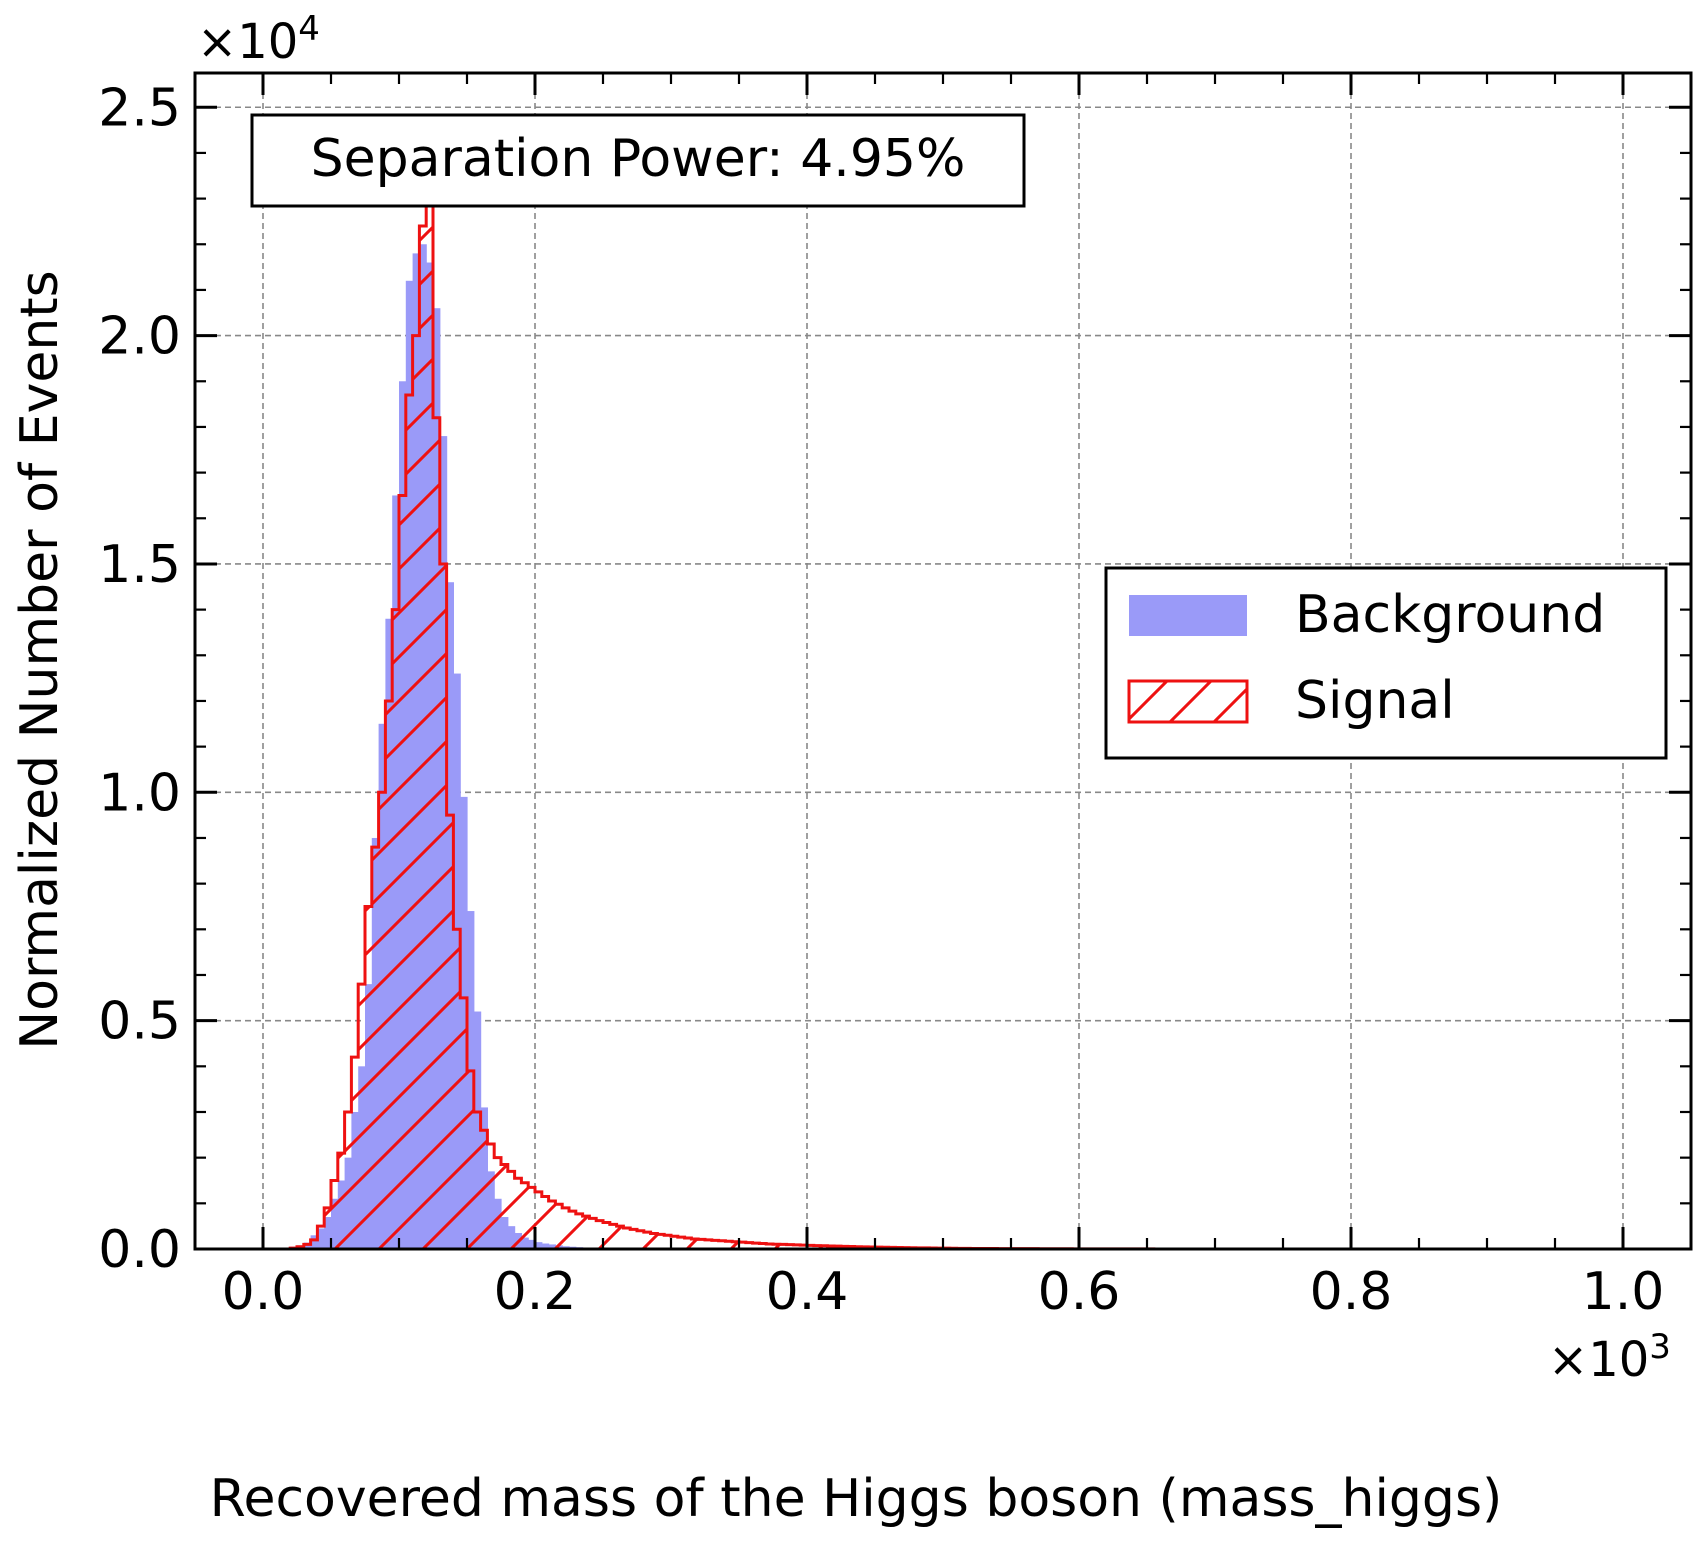  I want to click on legend: Background Signal, so click(1386, 663).